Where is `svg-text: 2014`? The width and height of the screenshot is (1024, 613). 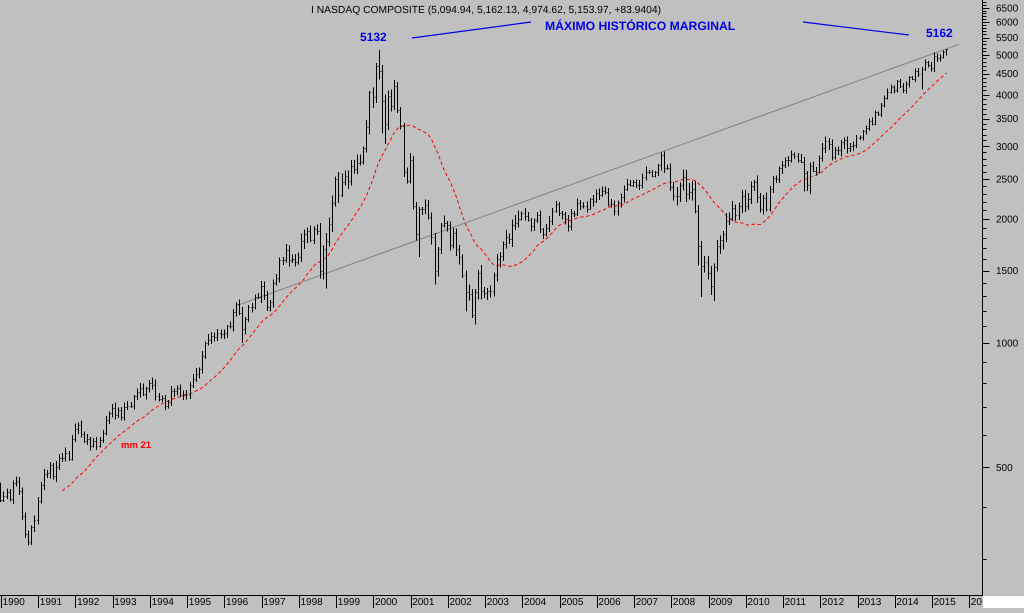
svg-text: 2014 is located at coordinates (907, 602).